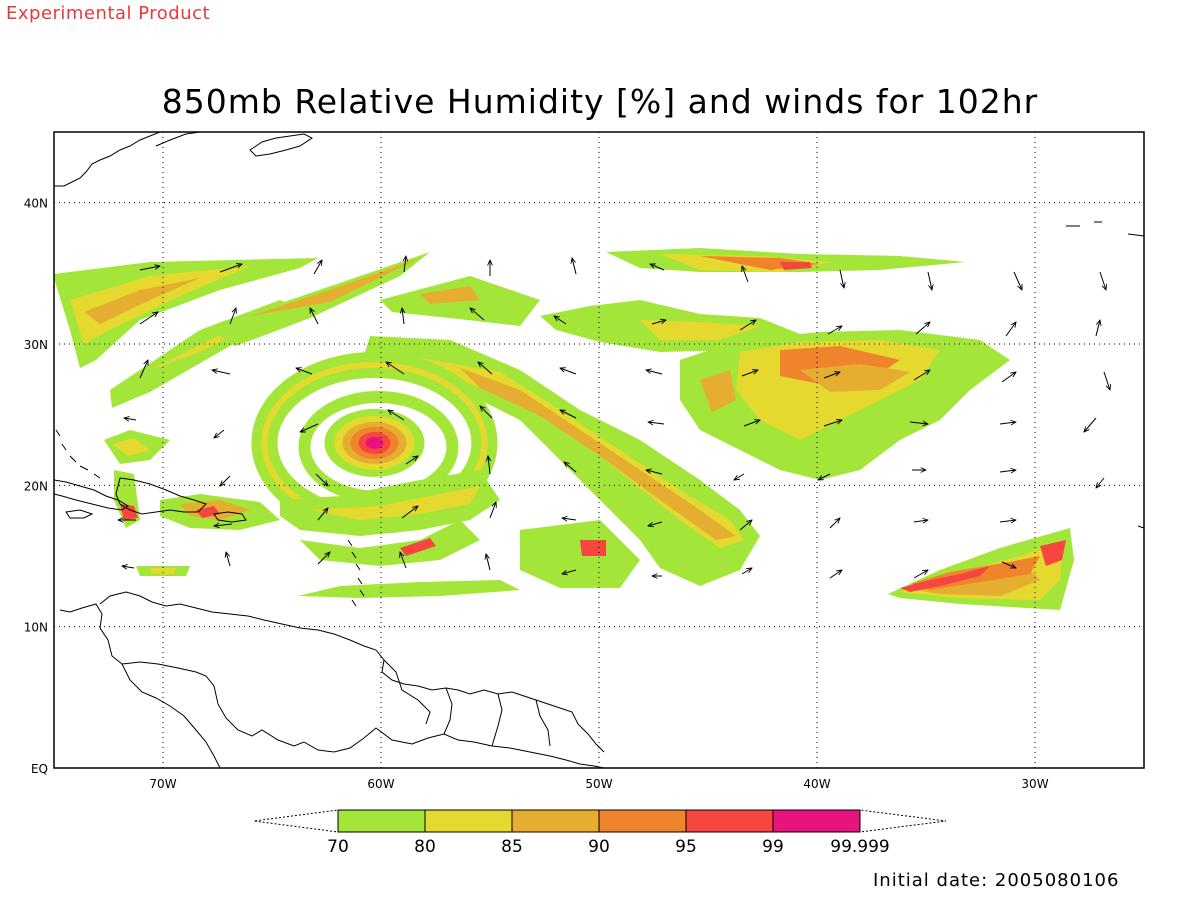  I want to click on latitude-labels: 40N 30N 20N 10N EQ, so click(36, 486).